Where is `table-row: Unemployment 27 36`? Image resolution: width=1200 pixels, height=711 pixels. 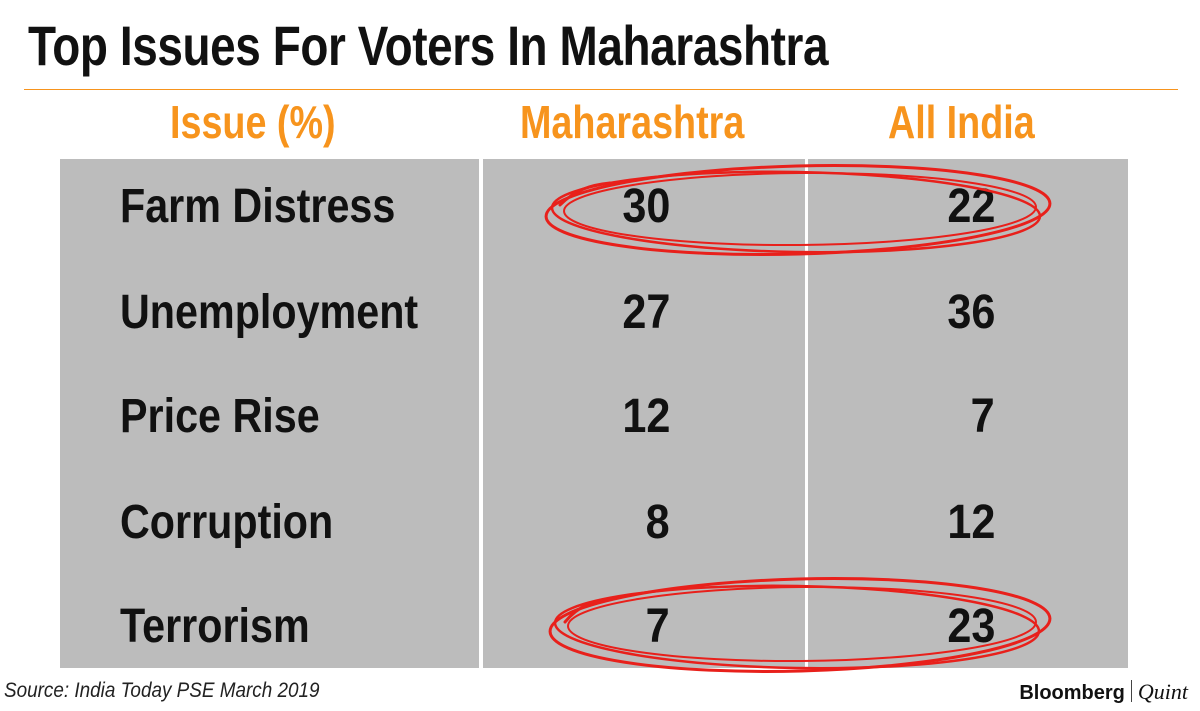
table-row: Unemployment 27 36 is located at coordinates (600, 313).